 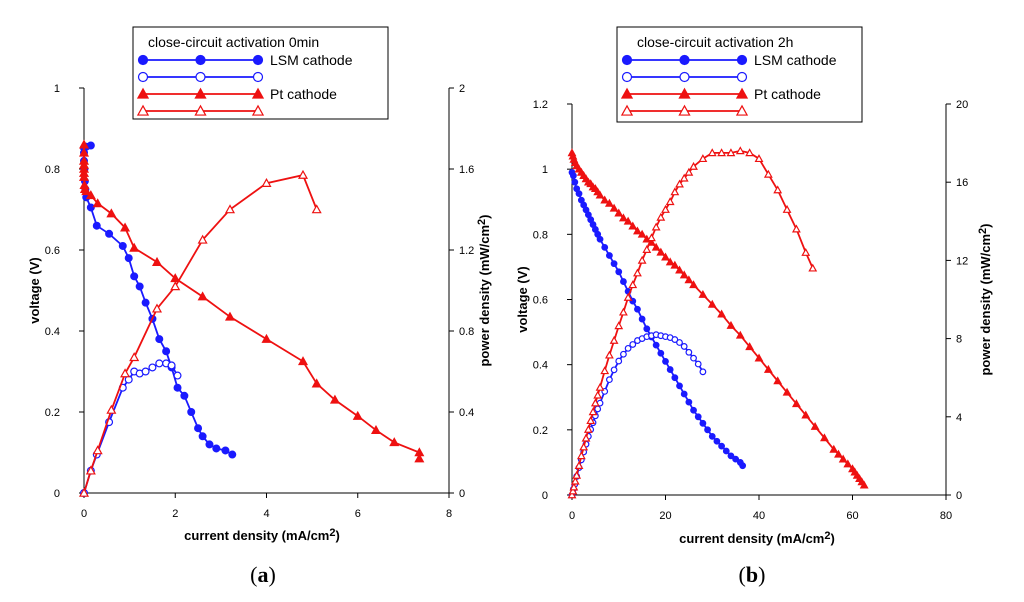 What do you see at coordinates (262, 535) in the screenshot?
I see `x-axis-title: current density (mA/cm2)` at bounding box center [262, 535].